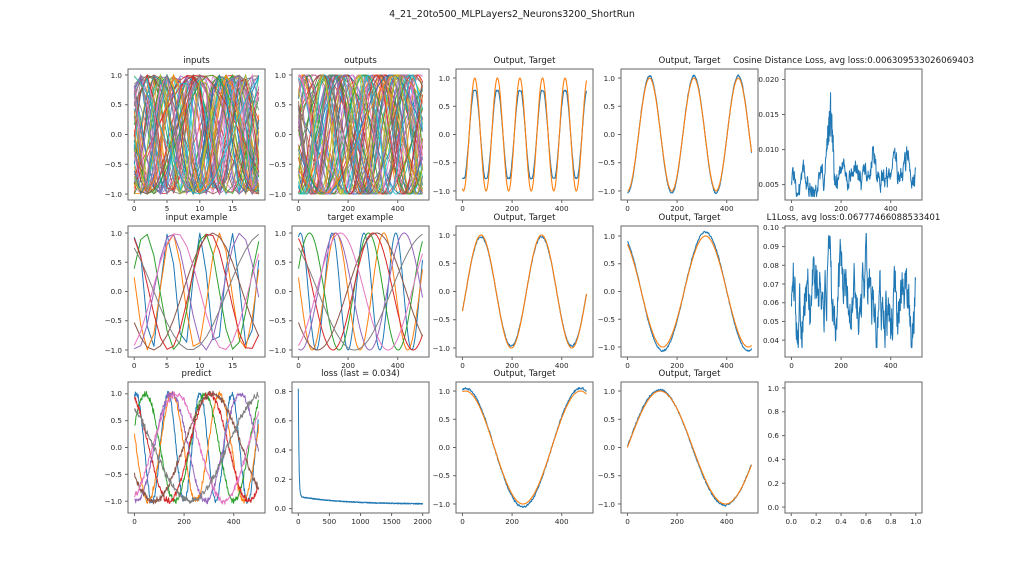 This screenshot has width=1024, height=576. What do you see at coordinates (791, 521) in the screenshot?
I see `x-tick-label: 0.0` at bounding box center [791, 521].